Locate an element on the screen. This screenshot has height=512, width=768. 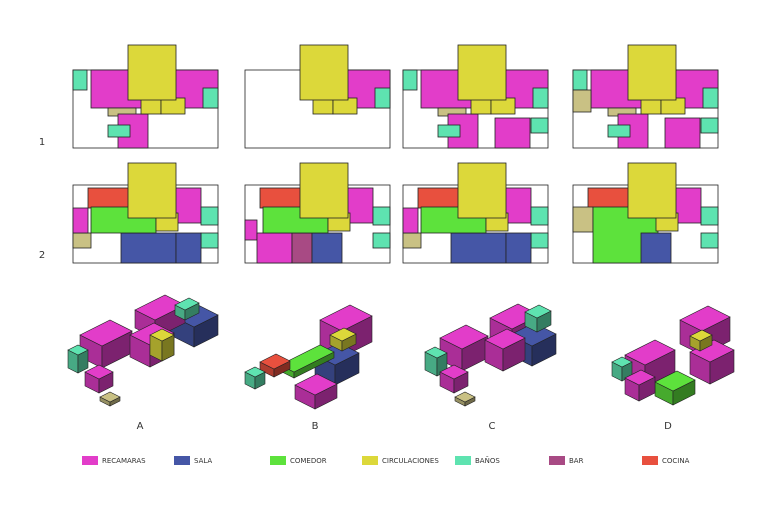
row-label: 2 is located at coordinates (42, 255).